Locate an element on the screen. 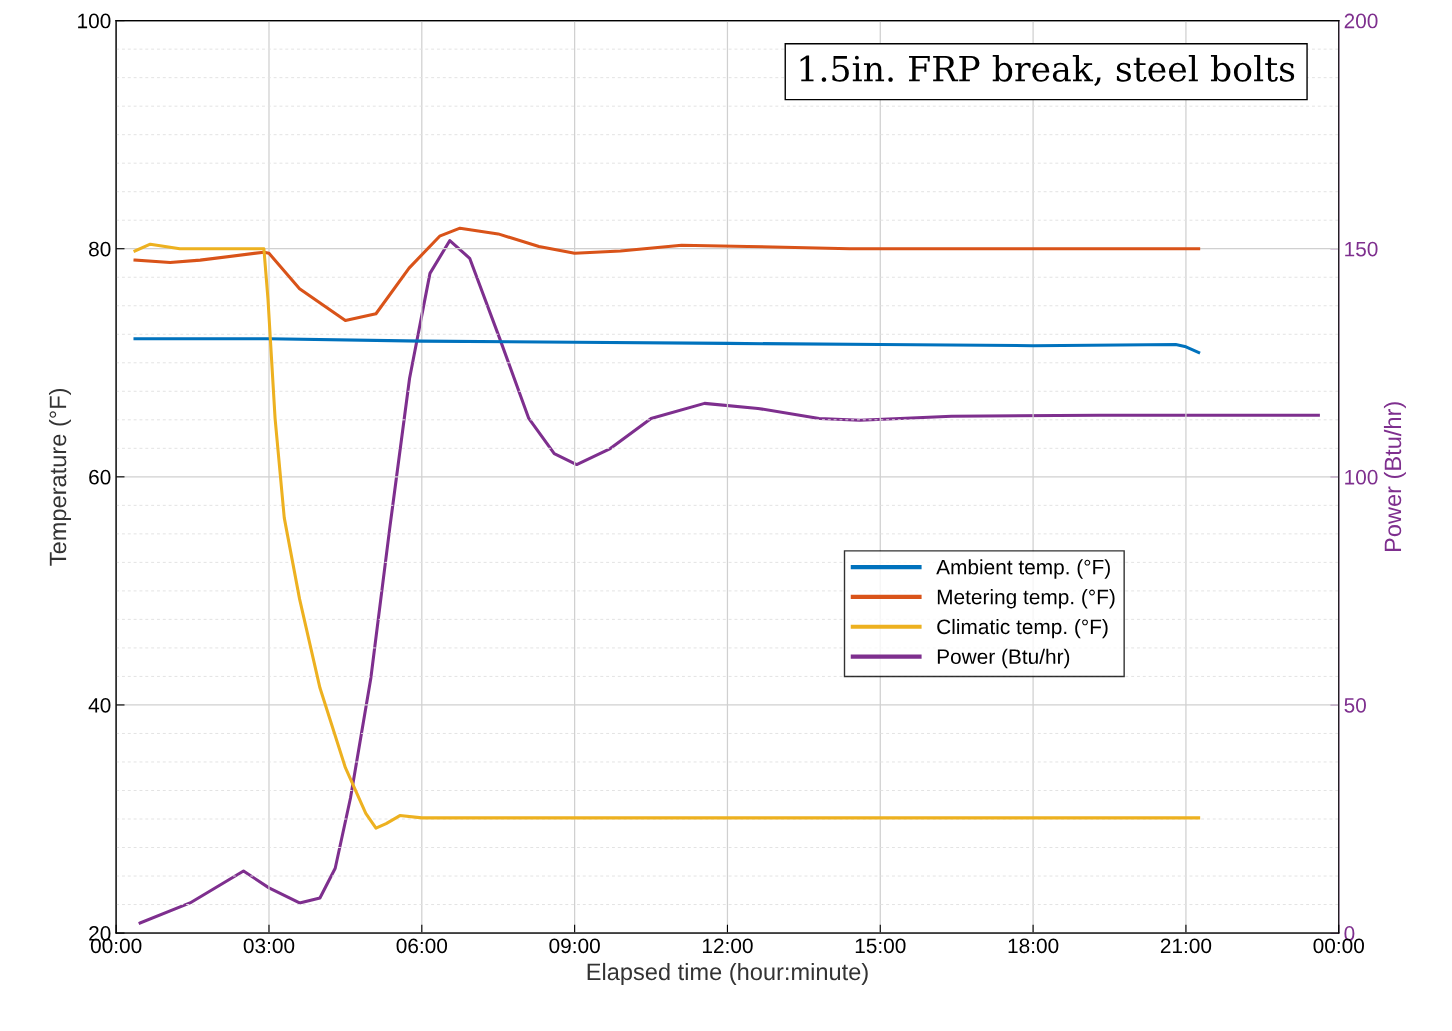 The height and width of the screenshot is (1031, 1452). x-tick-label: 18:00 is located at coordinates (1033, 946).